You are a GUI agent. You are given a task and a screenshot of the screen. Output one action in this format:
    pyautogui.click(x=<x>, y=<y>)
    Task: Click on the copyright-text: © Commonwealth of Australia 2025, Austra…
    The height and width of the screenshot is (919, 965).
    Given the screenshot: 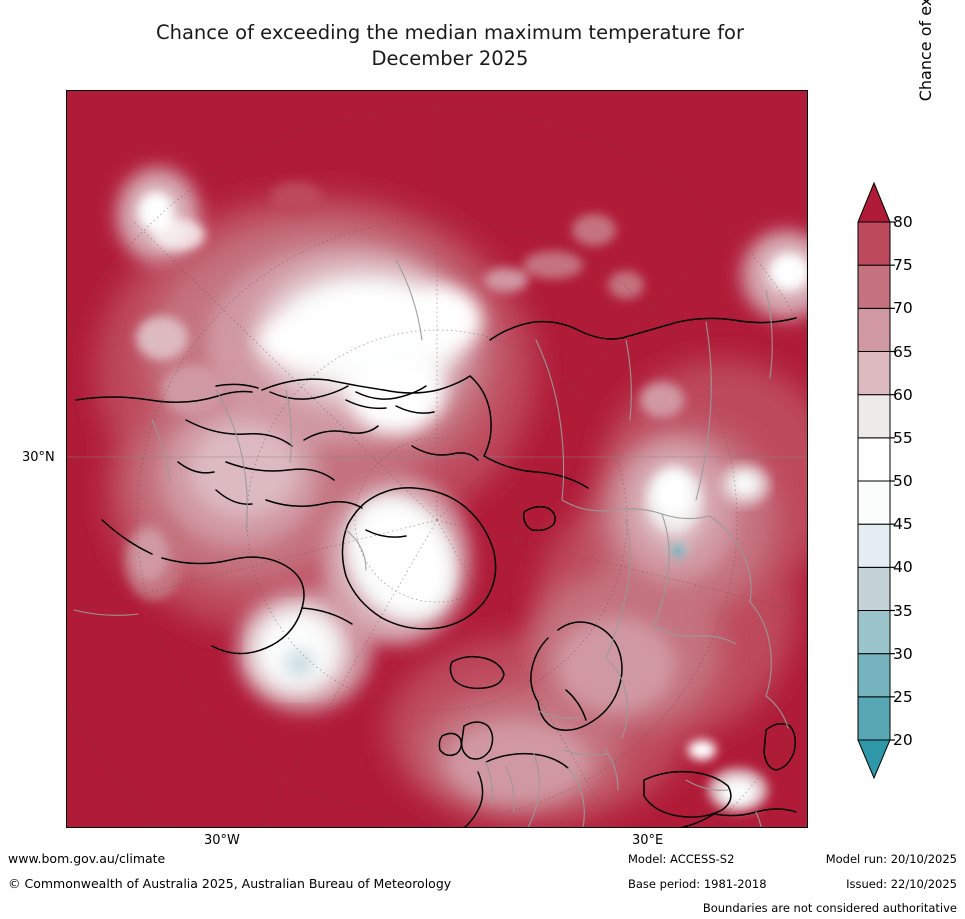 What is the action you would take?
    pyautogui.click(x=230, y=883)
    